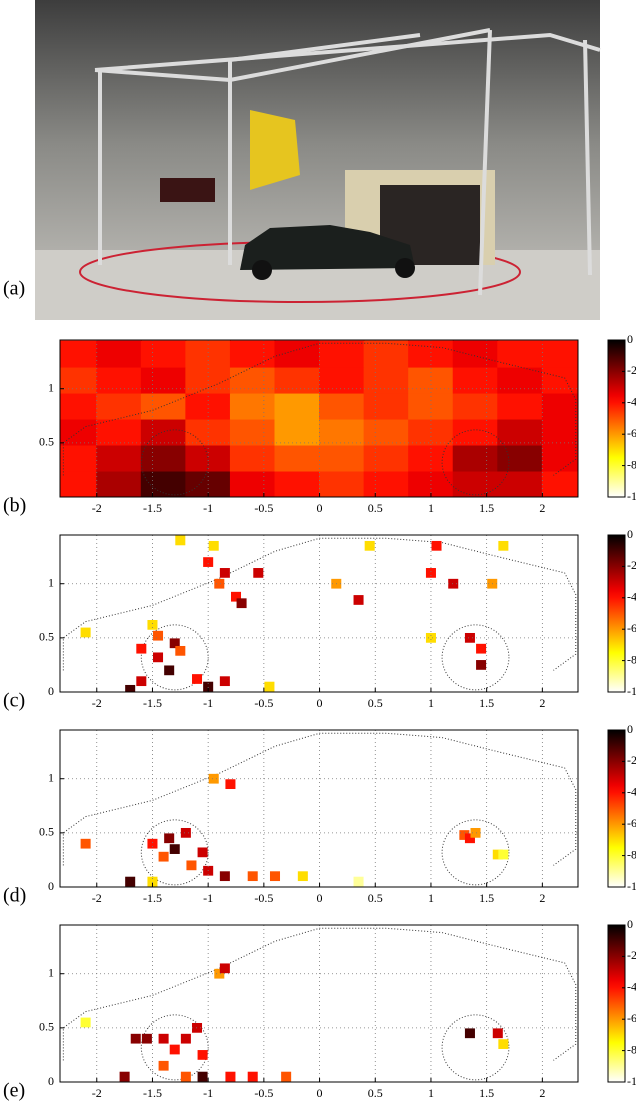 The image size is (636, 1102). What do you see at coordinates (486, 703) in the screenshot?
I see `x-tick-label: 1.5` at bounding box center [486, 703].